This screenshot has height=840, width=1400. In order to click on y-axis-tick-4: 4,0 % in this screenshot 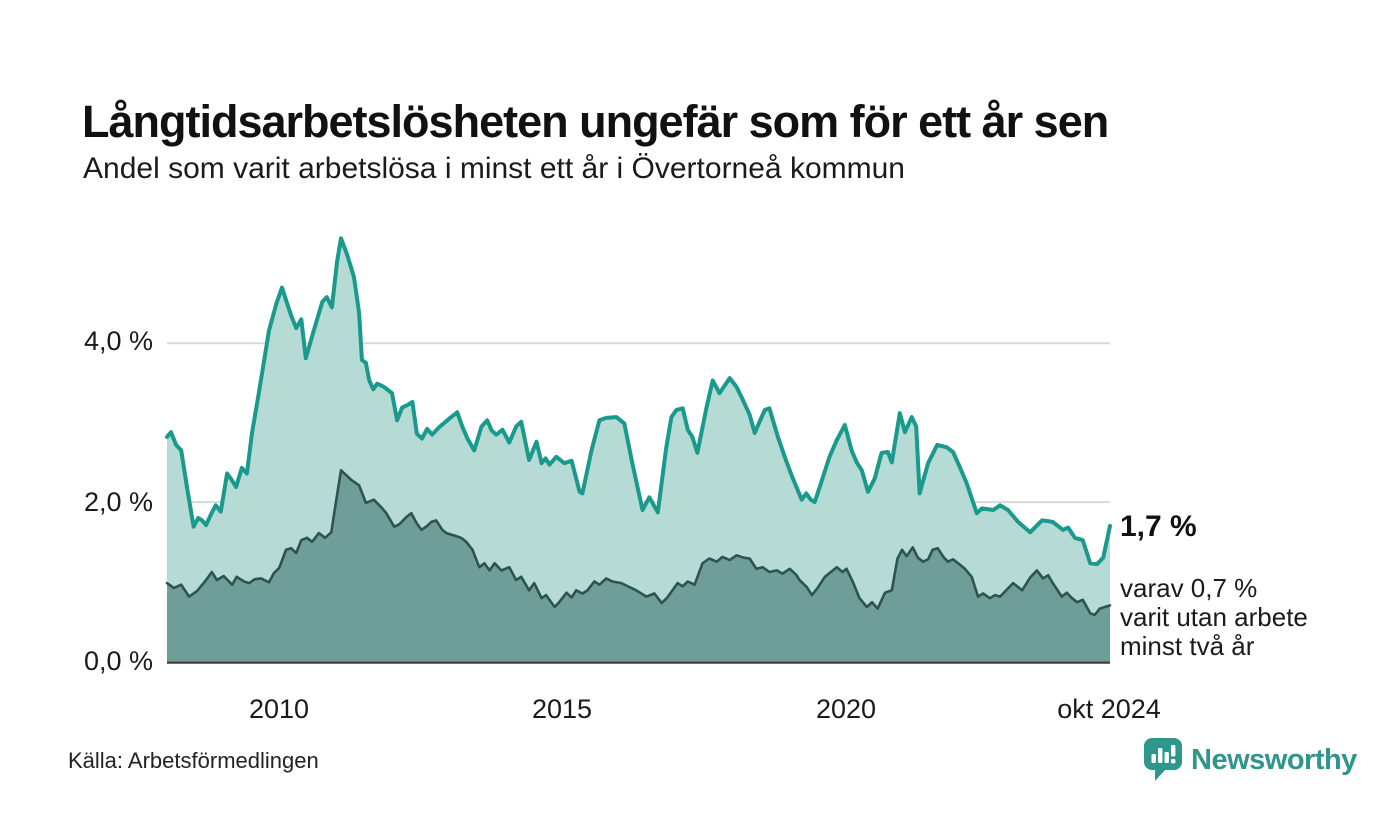, I will do `click(118, 341)`.